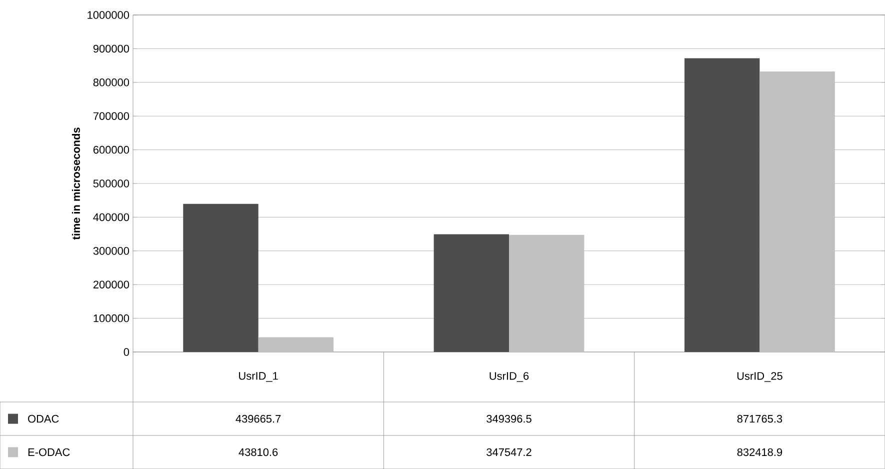  Describe the element at coordinates (111, 116) in the screenshot. I see `y-tick-label: 700000` at that location.